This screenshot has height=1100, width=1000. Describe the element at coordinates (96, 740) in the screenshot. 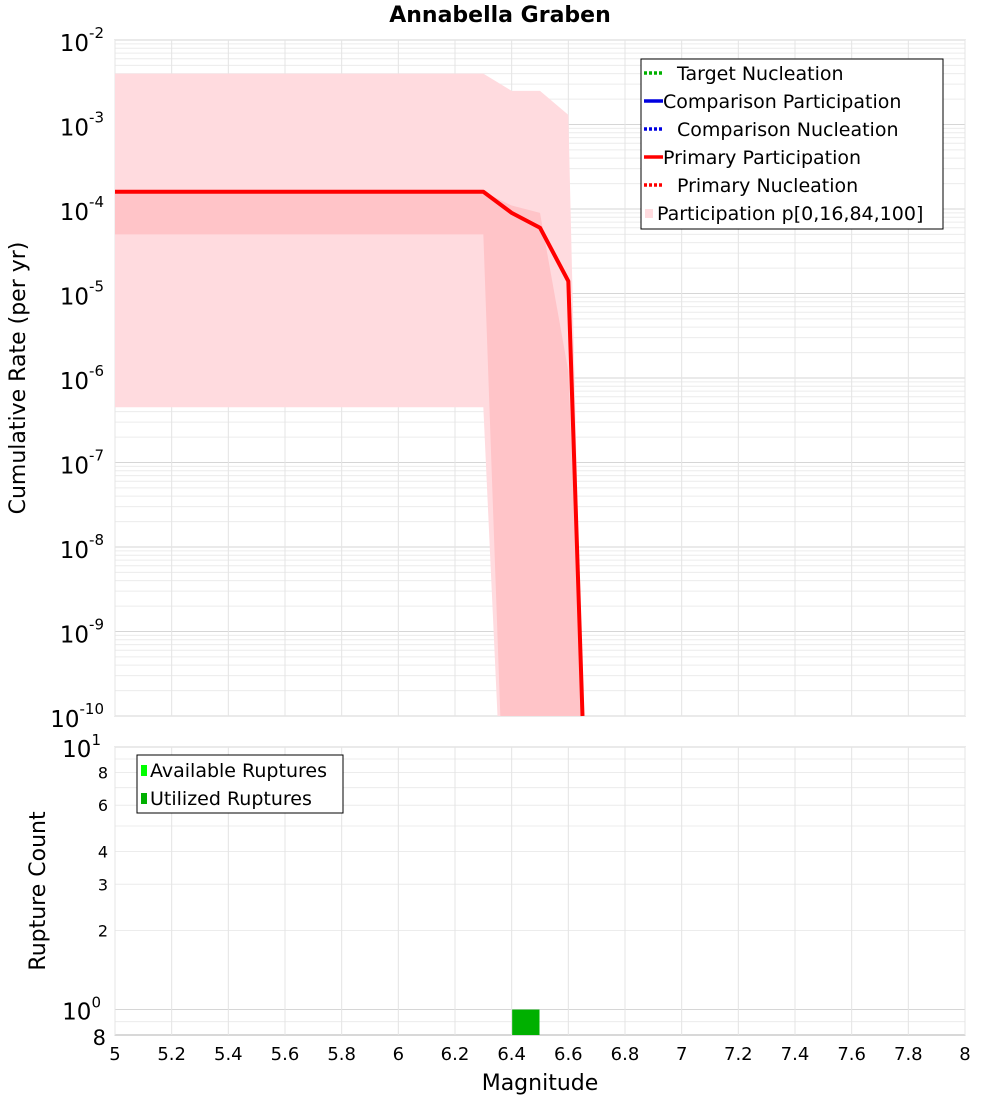

I see `count-y-tick-exponent: 1` at that location.